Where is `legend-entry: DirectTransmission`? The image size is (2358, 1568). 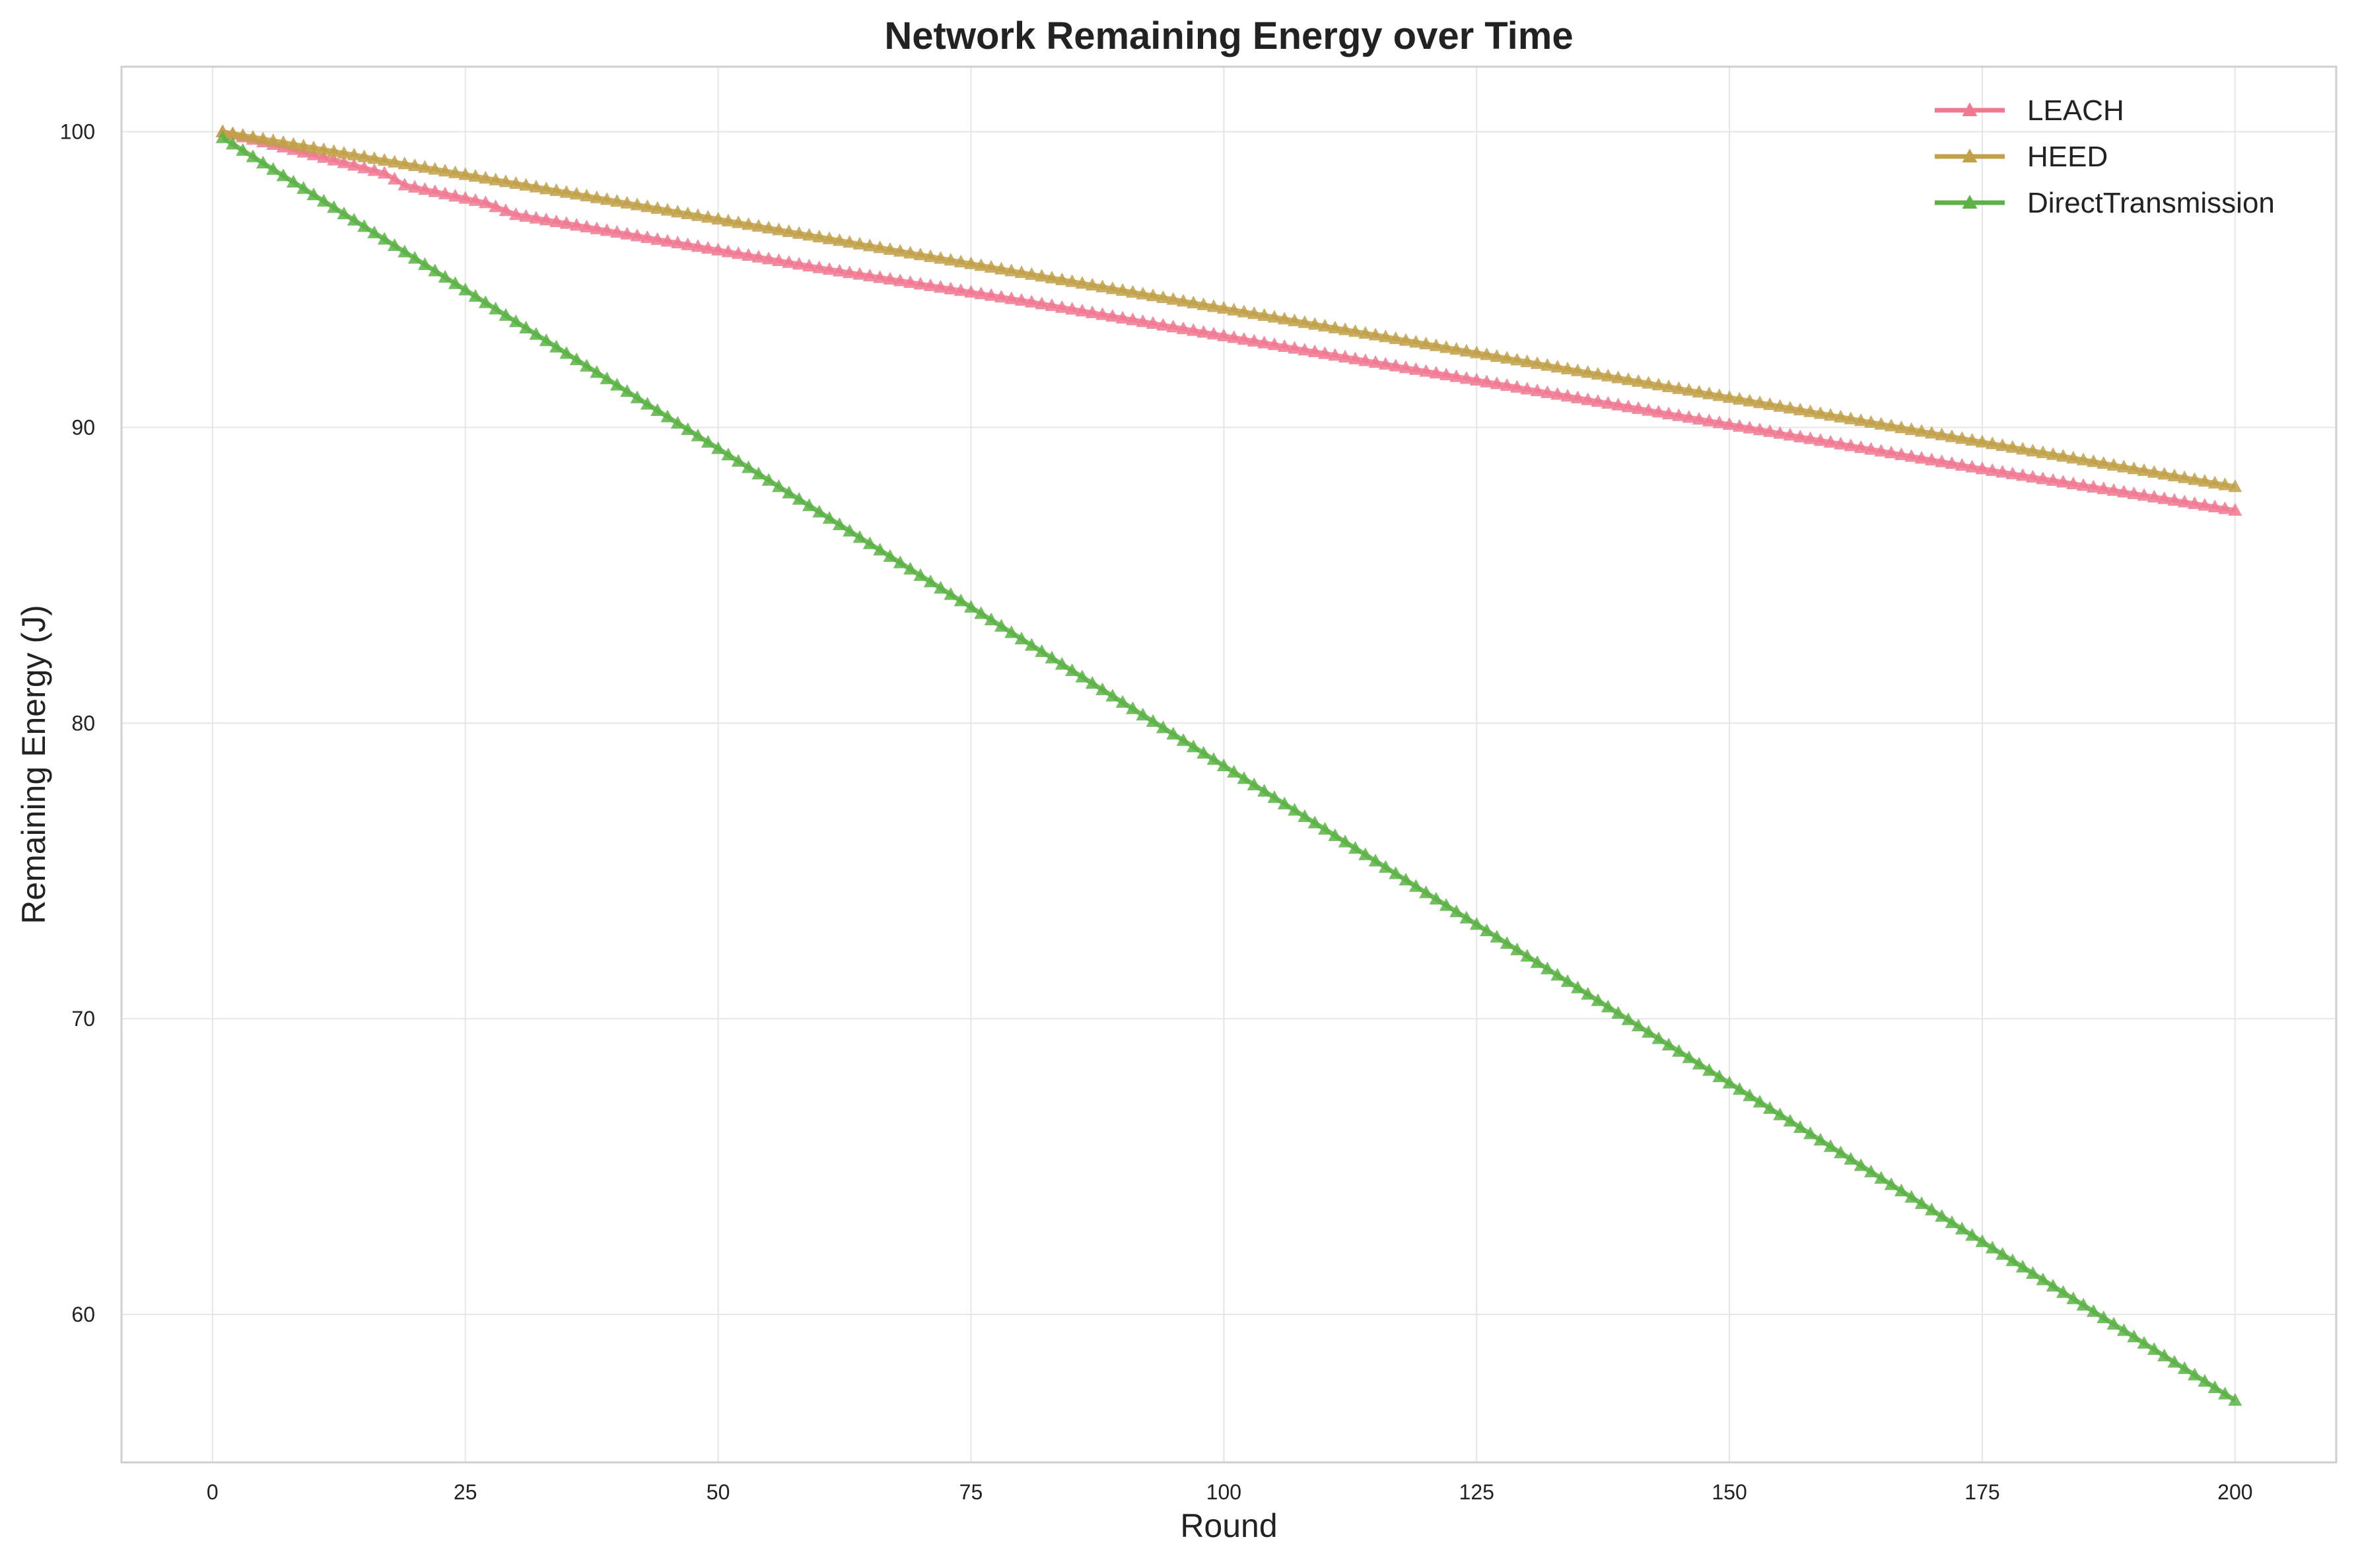 legend-entry: DirectTransmission is located at coordinates (2105, 203).